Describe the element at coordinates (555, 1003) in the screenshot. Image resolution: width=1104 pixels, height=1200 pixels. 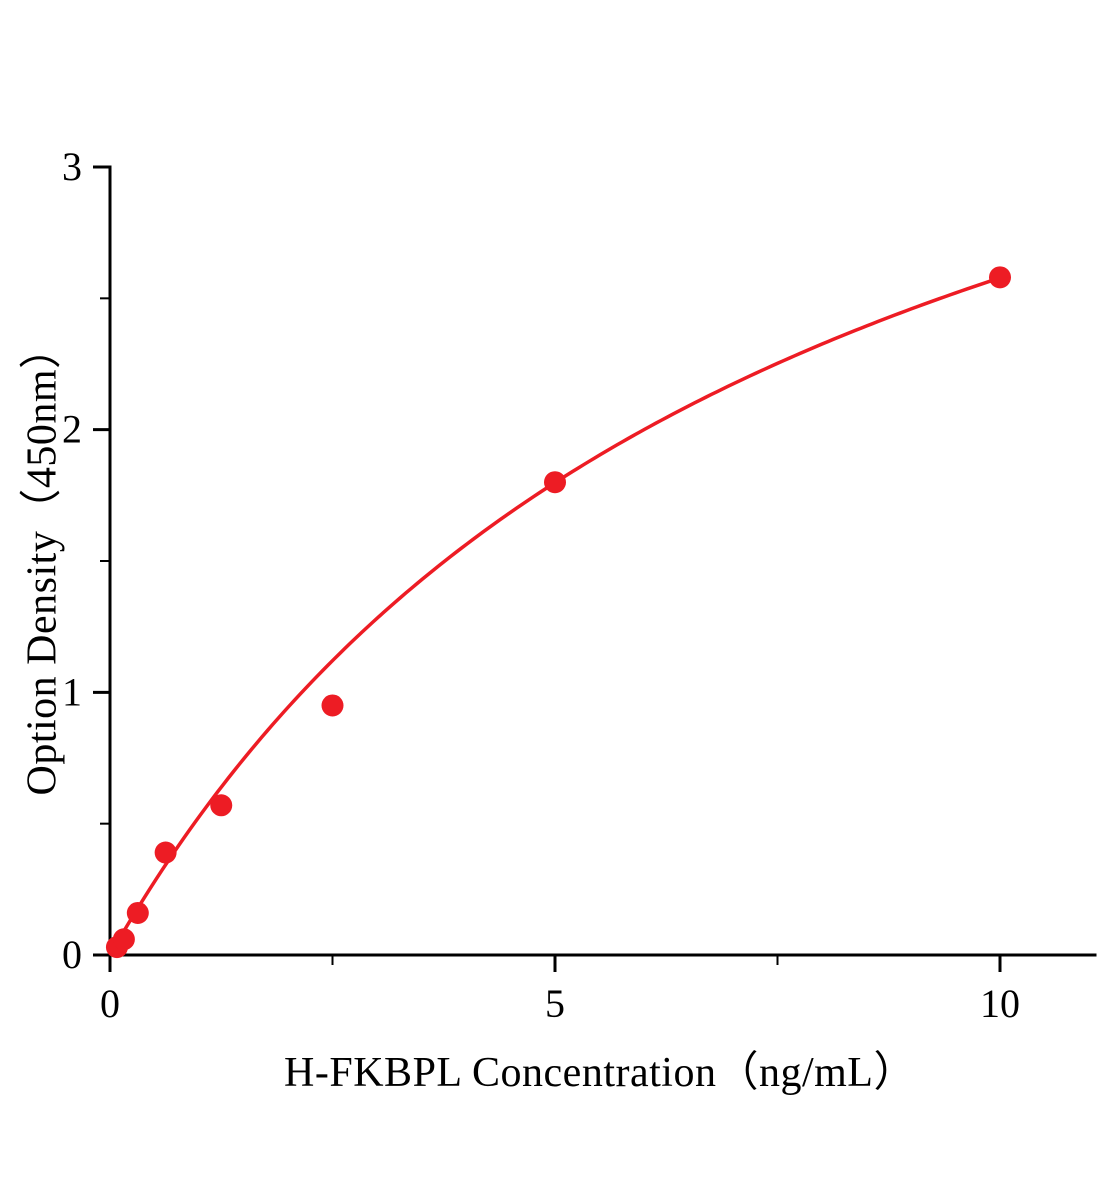
I see `x-tick-label: 5` at that location.